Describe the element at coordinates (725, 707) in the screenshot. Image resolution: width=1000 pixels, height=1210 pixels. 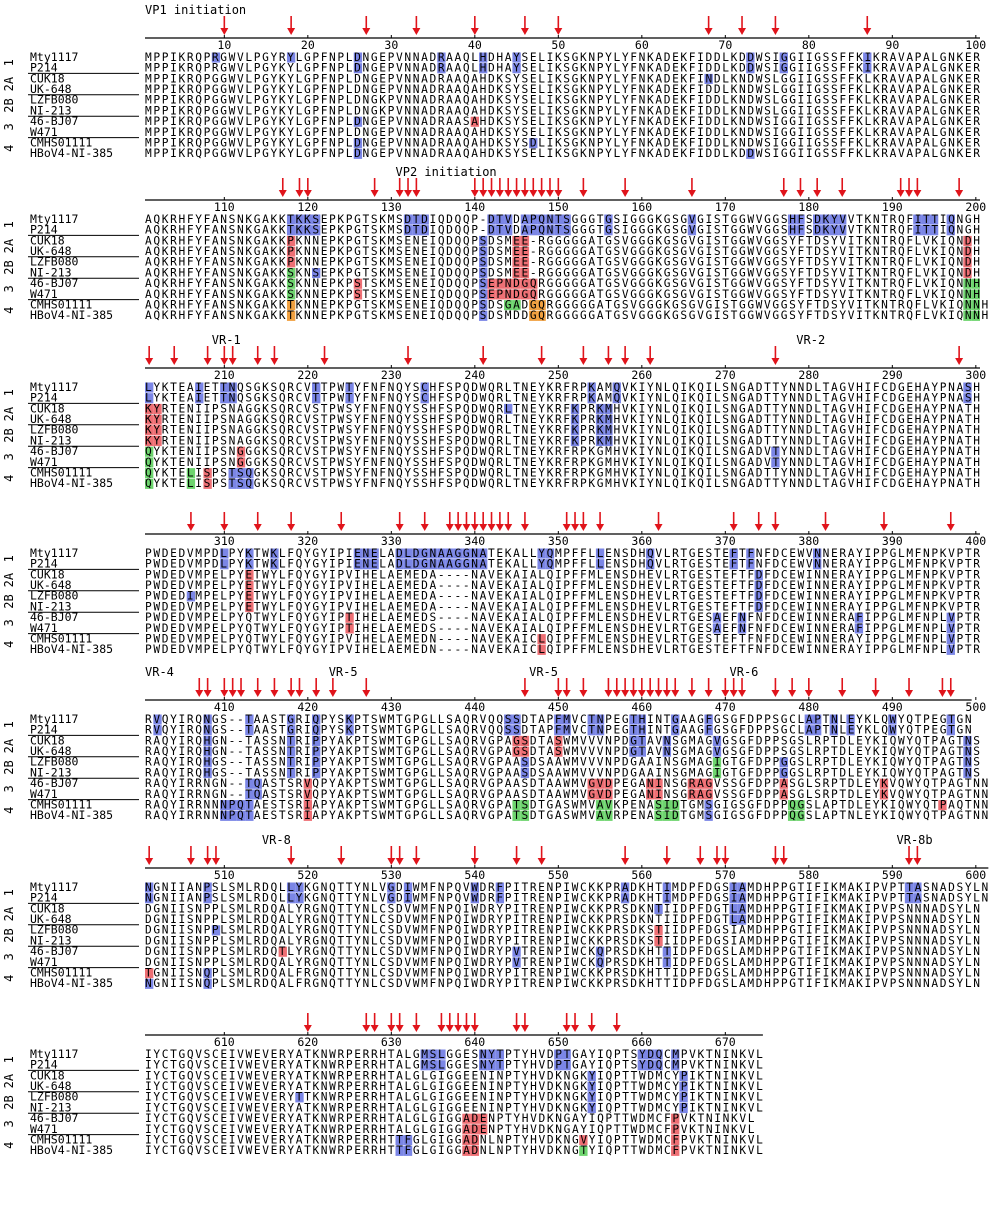
I see `position-label: 470` at that location.